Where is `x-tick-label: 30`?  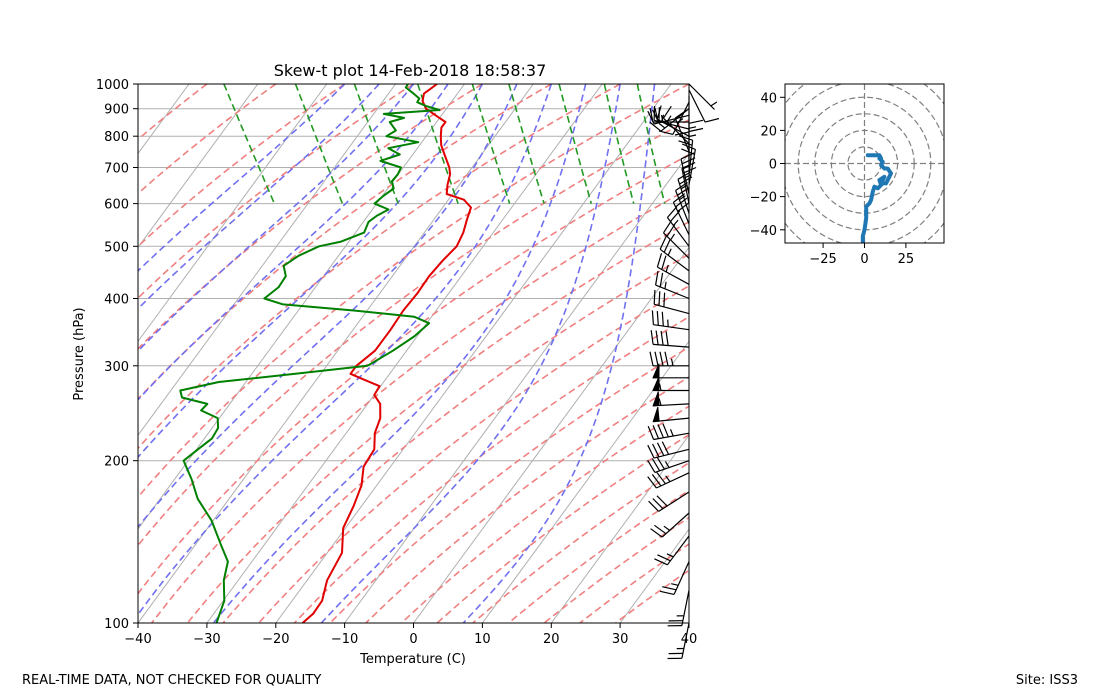 x-tick-label: 30 is located at coordinates (620, 639).